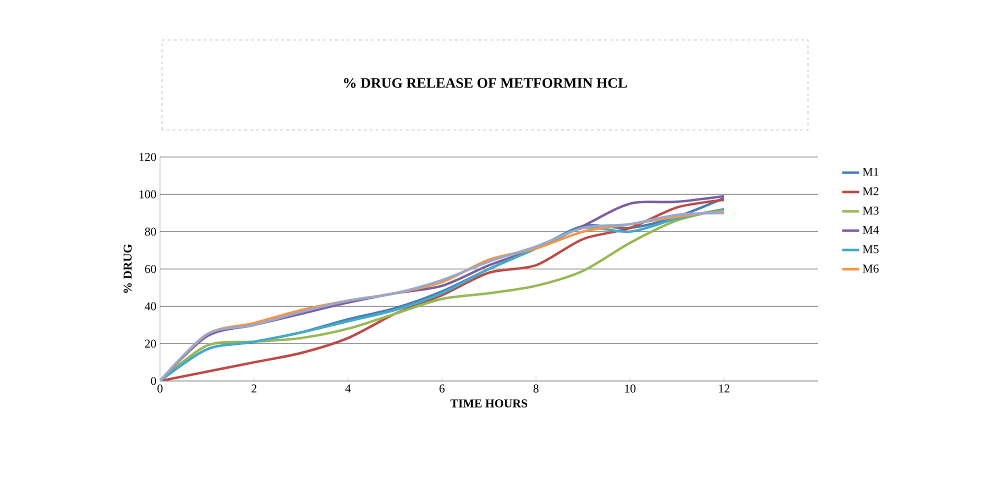  What do you see at coordinates (348, 388) in the screenshot?
I see `x-tick-label: 4` at bounding box center [348, 388].